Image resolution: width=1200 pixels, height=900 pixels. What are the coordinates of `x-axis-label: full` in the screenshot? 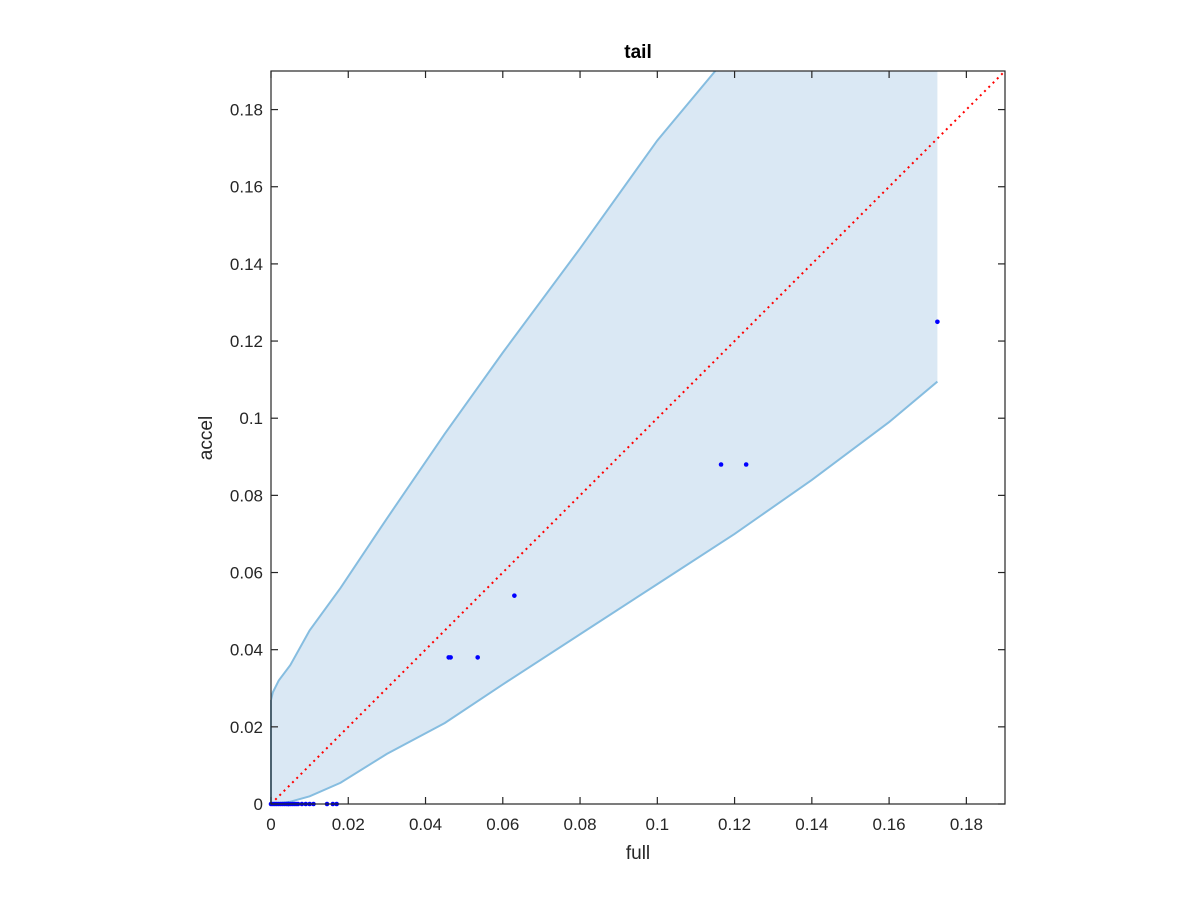 It's located at (638, 853).